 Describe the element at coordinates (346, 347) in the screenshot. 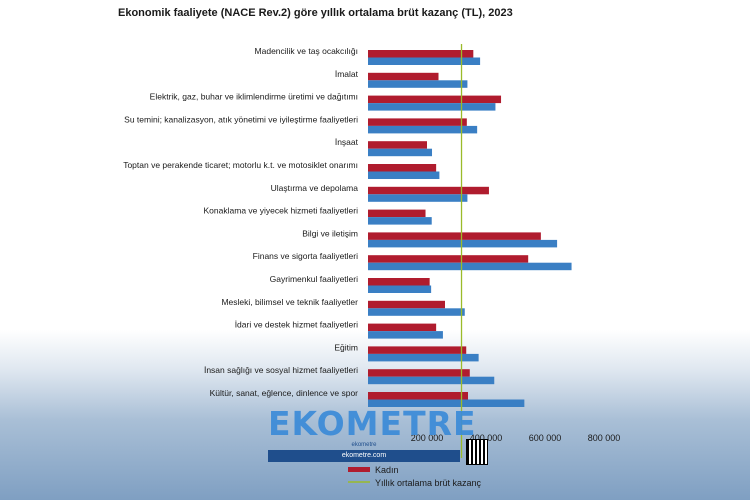

I see `category-label: Eğitim` at that location.